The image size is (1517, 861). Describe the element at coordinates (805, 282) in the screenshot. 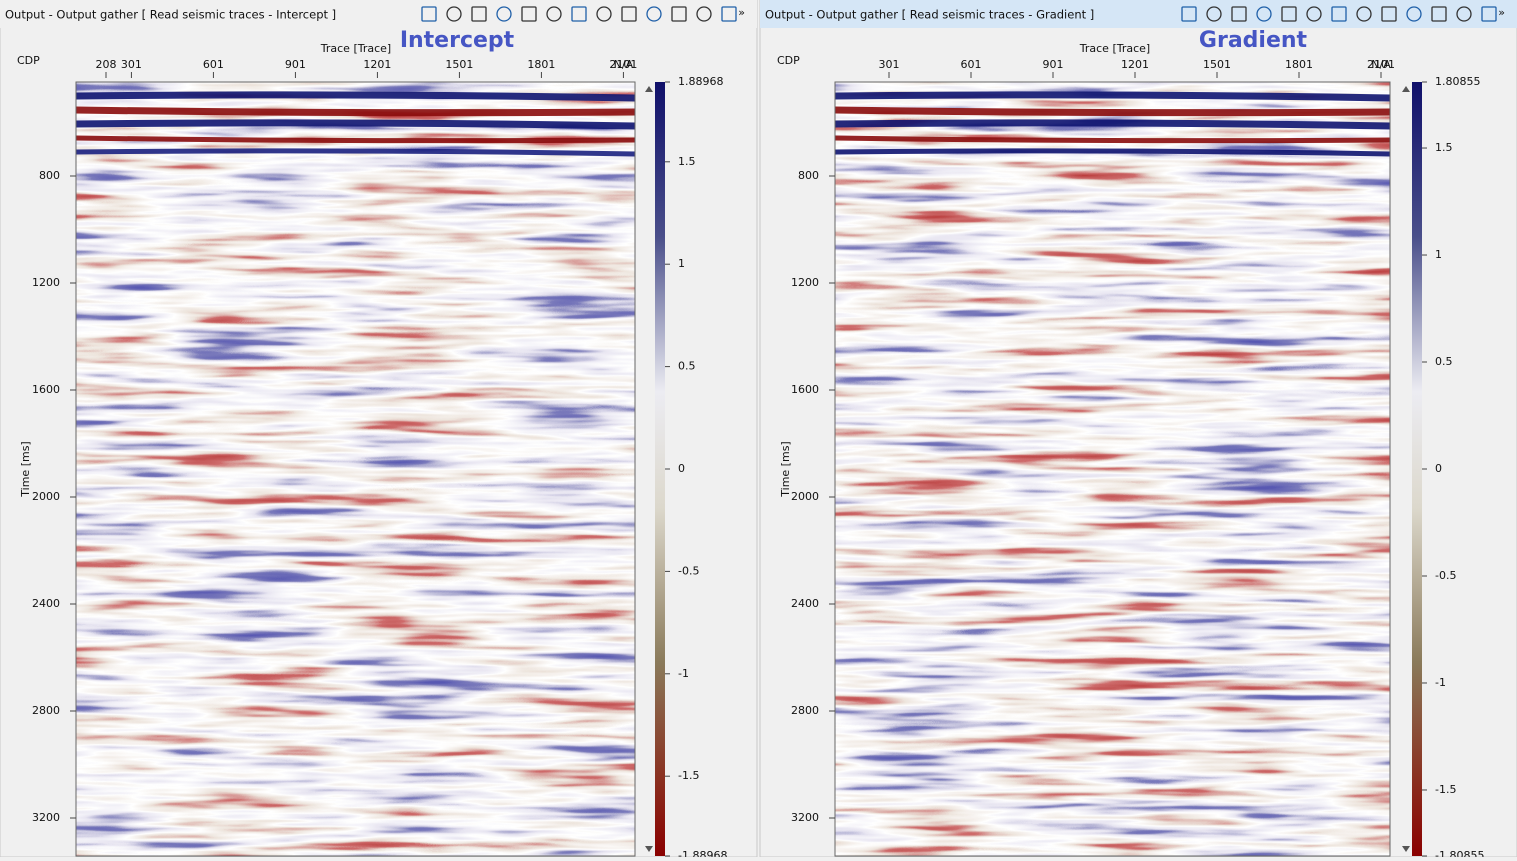

I see `y-tick-label: 1200` at that location.